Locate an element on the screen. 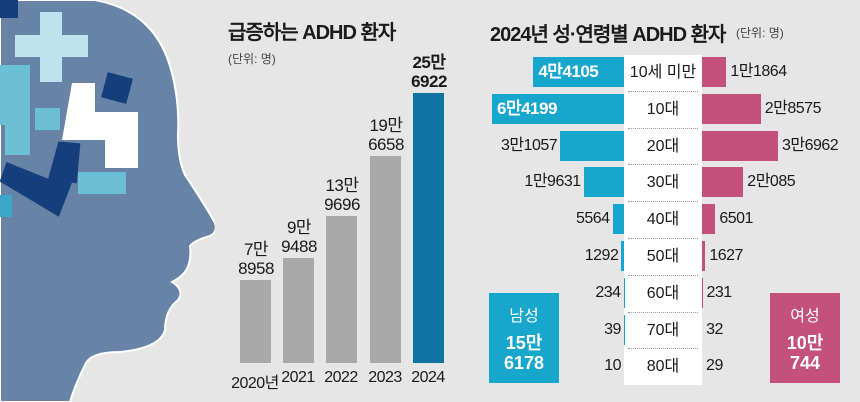  bar-2021 is located at coordinates (298, 310).